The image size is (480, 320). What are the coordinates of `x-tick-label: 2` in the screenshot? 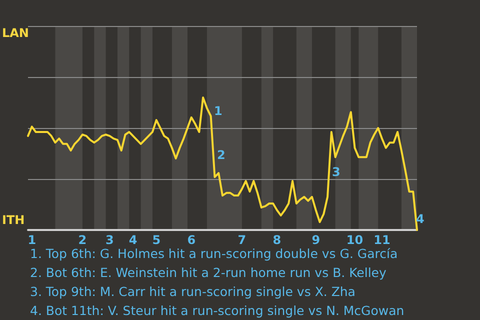 It's located at (82, 240).